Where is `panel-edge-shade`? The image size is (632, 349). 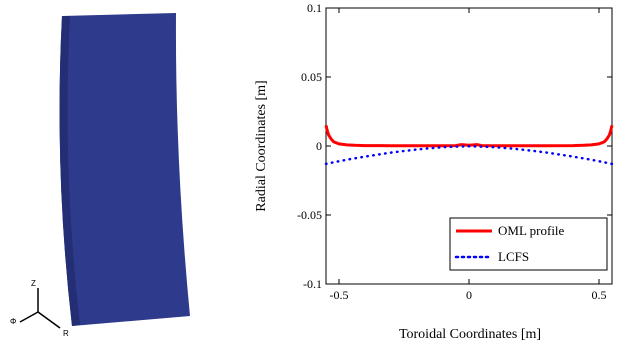 panel-edge-shade is located at coordinates (69, 171).